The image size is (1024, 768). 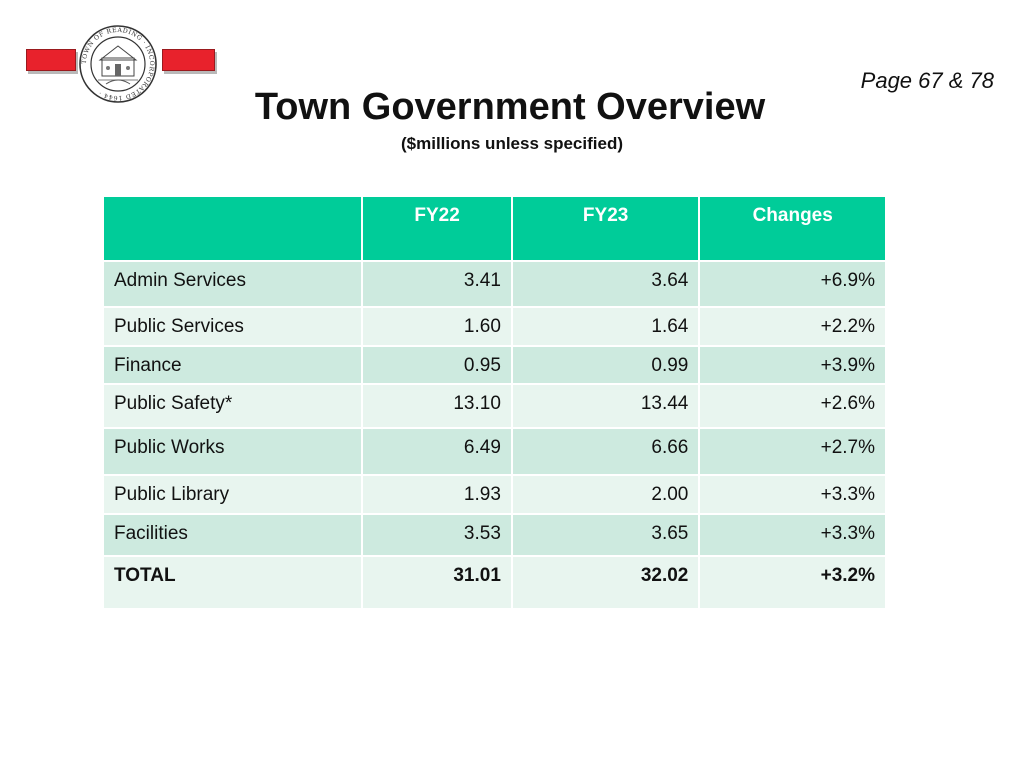 What do you see at coordinates (232, 582) in the screenshot?
I see `total-label: TOTAL` at bounding box center [232, 582].